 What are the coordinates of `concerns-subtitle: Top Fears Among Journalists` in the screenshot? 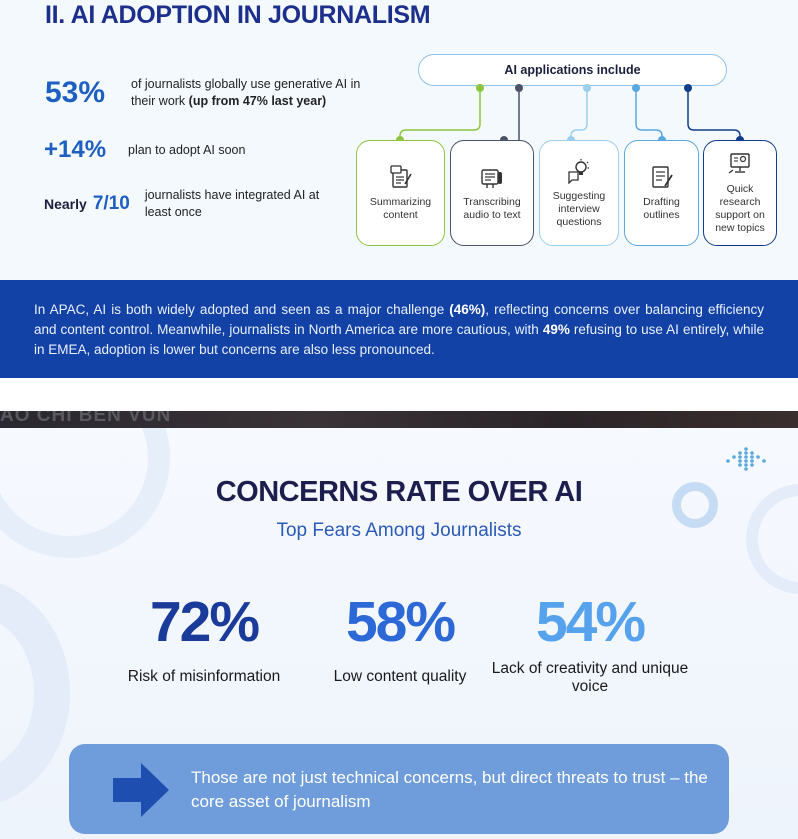 It's located at (399, 530).